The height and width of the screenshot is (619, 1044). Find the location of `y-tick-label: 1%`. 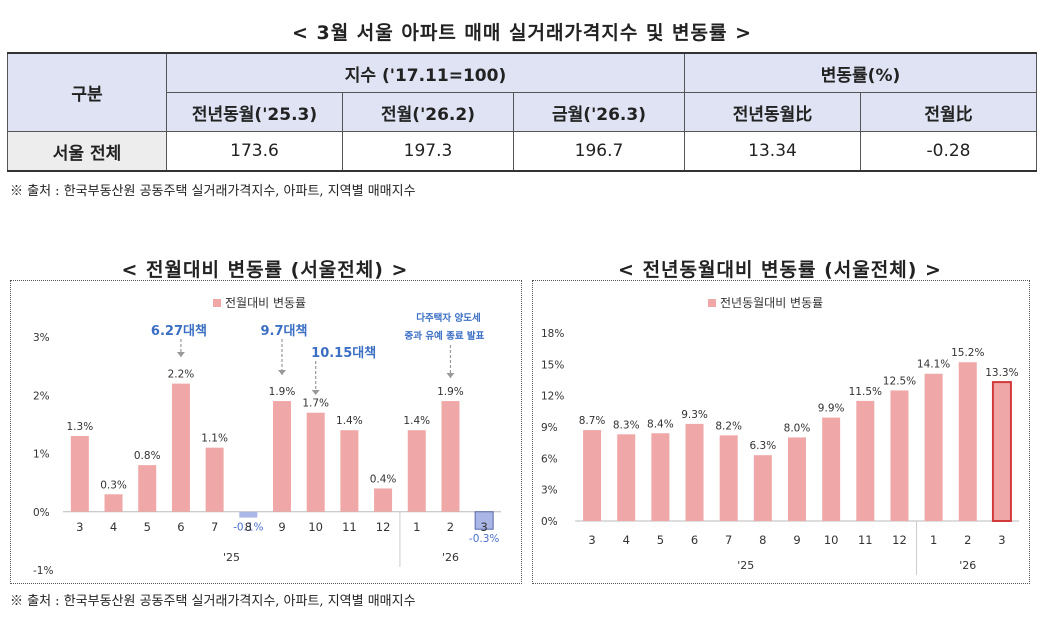

y-tick-label: 1% is located at coordinates (41, 455).